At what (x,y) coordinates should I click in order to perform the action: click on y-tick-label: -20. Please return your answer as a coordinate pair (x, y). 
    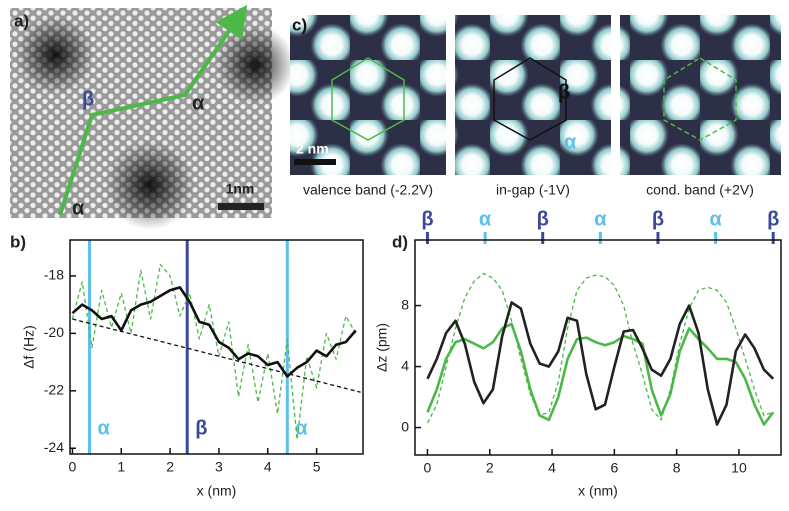
    Looking at the image, I should click on (54, 332).